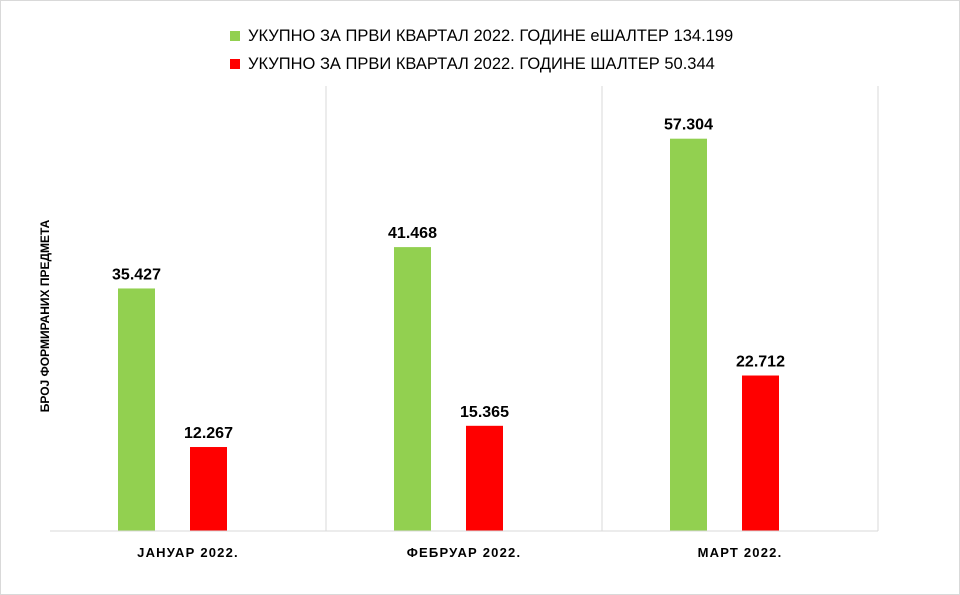 The height and width of the screenshot is (595, 960). Describe the element at coordinates (235, 64) in the screenshot. I see `legend-swatch-shalter` at that location.